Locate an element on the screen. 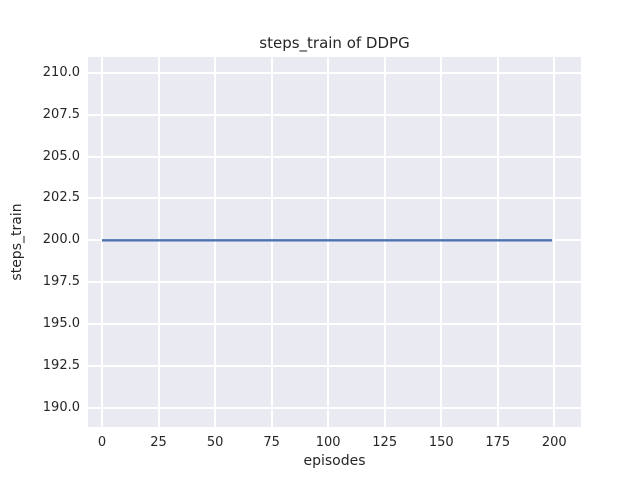  x-tick-label: 75 is located at coordinates (271, 442).